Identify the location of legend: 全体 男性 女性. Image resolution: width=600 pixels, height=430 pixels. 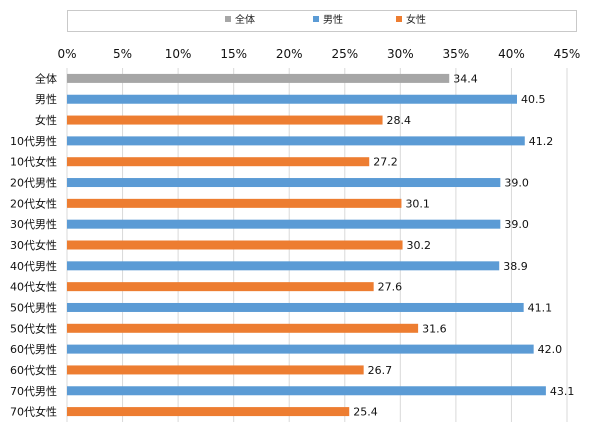
(322, 21).